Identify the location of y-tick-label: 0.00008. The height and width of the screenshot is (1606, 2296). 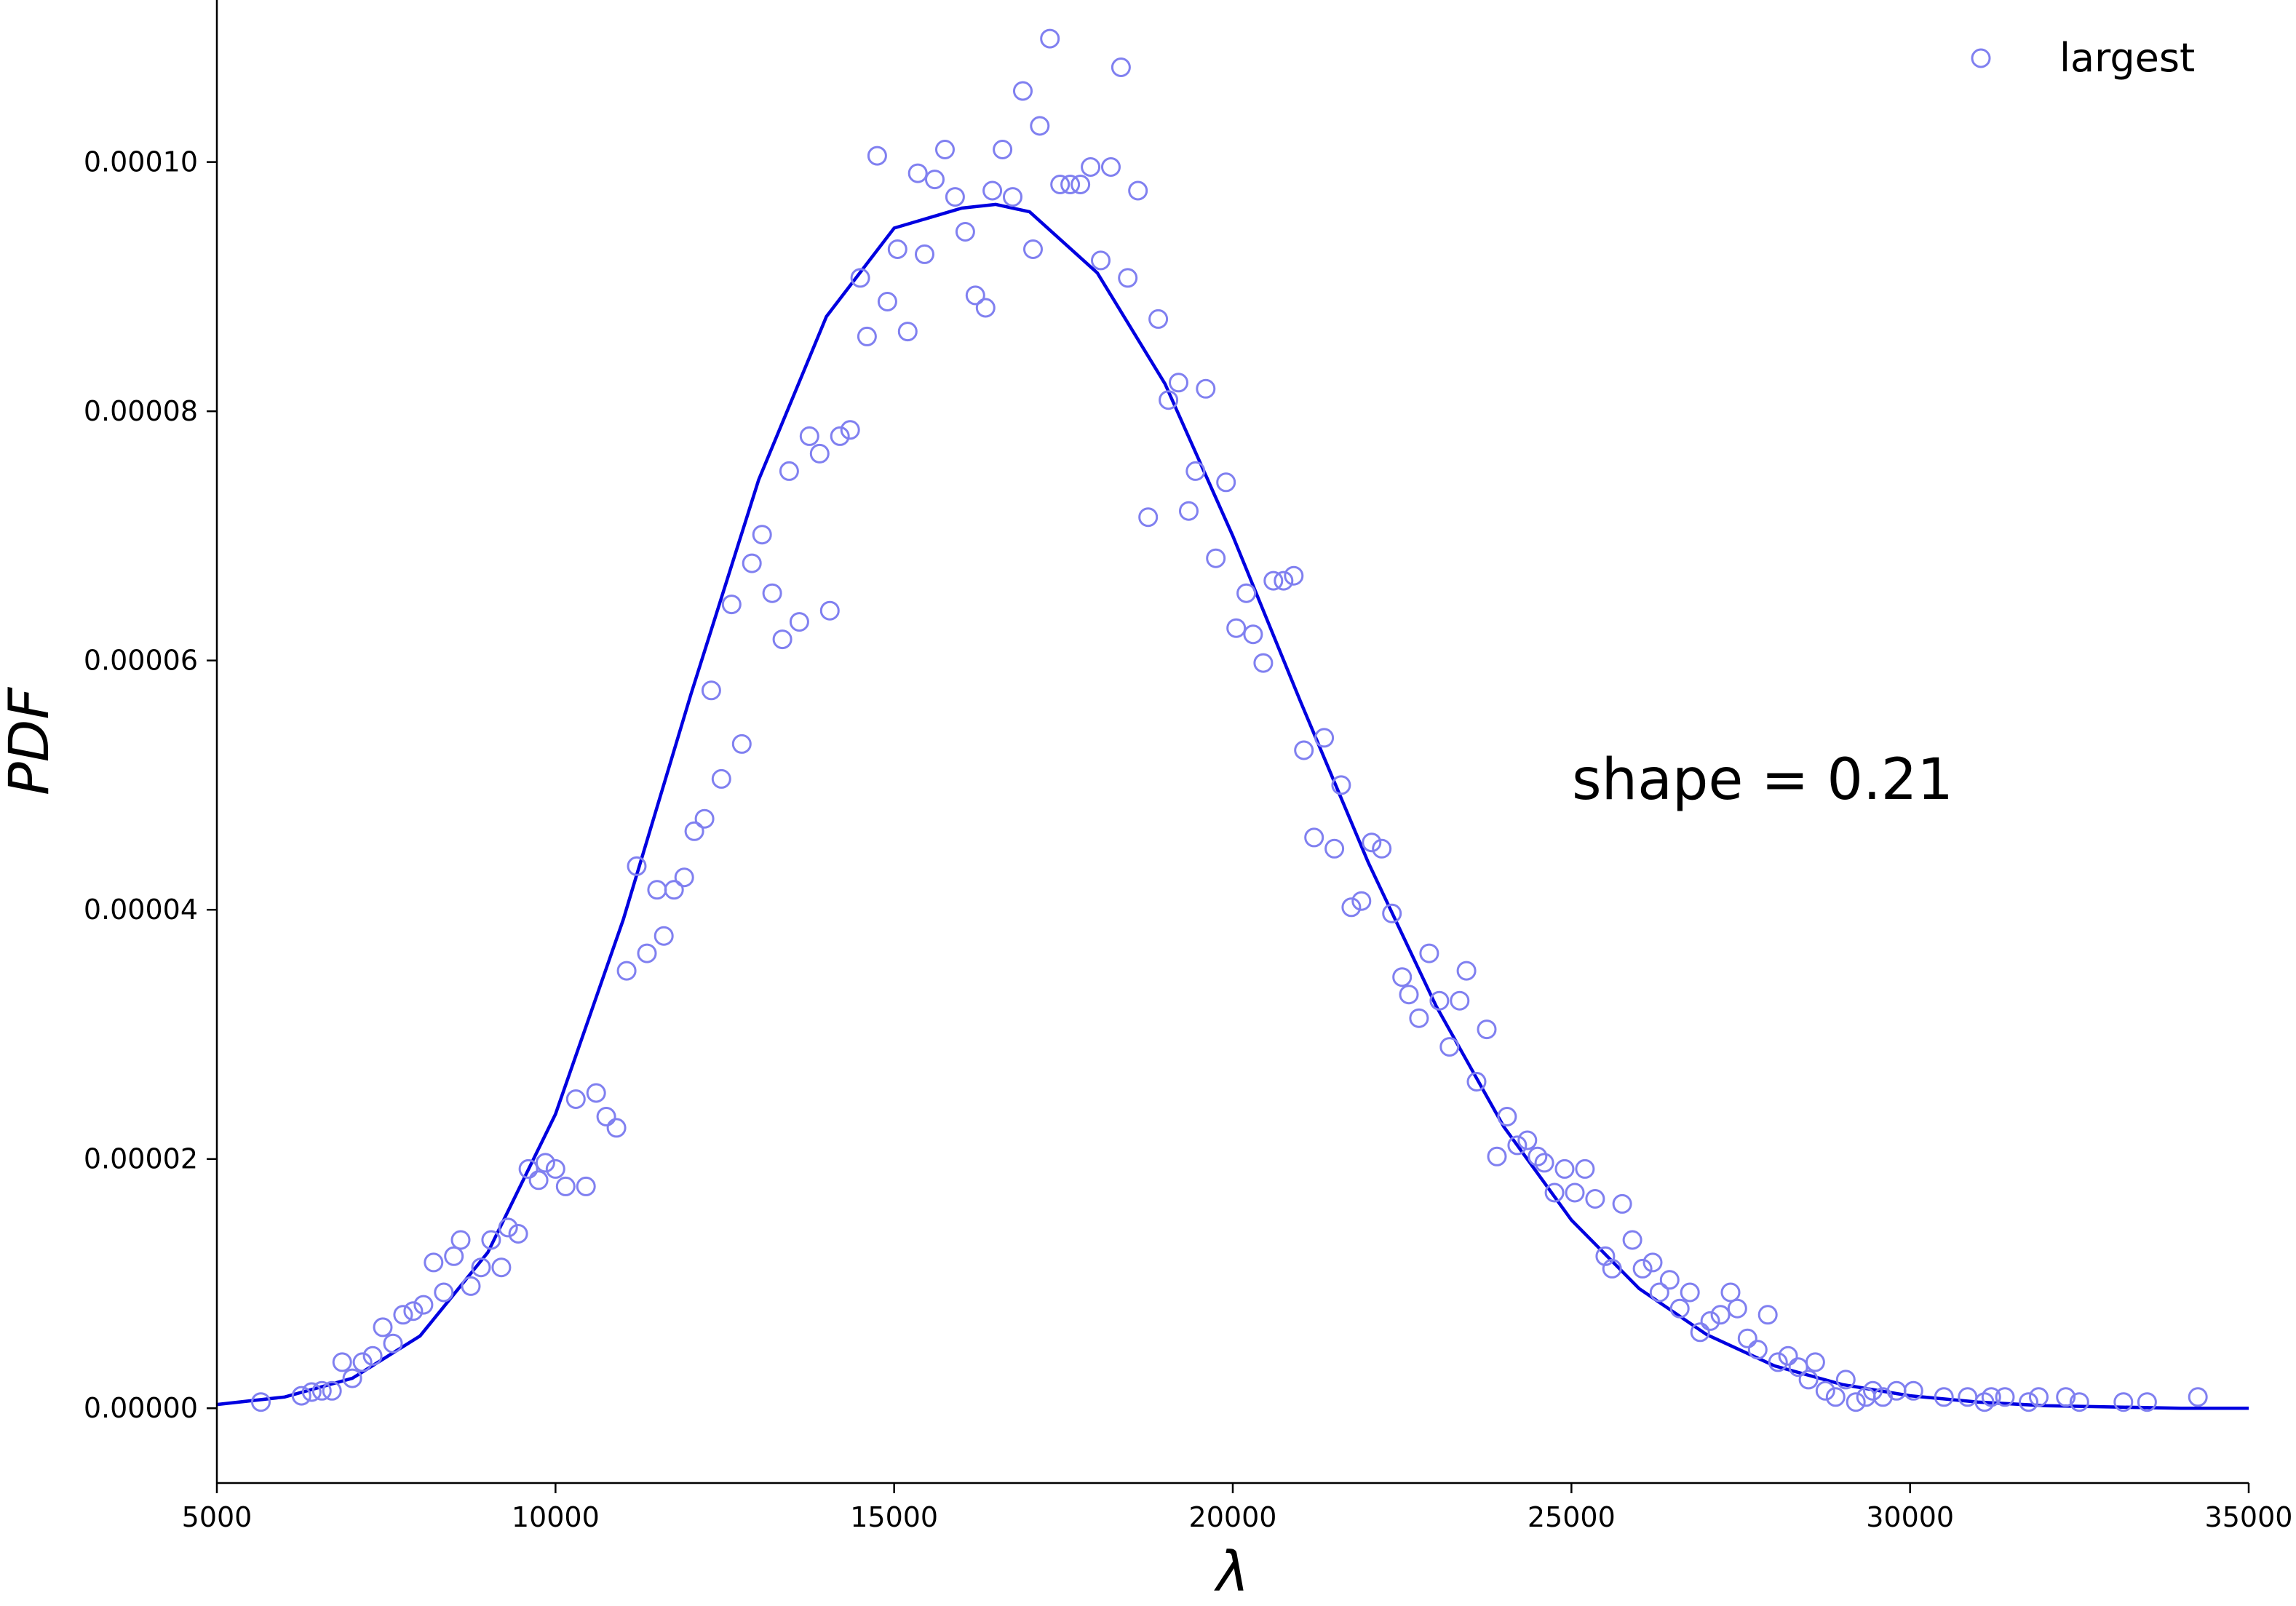
(141, 411).